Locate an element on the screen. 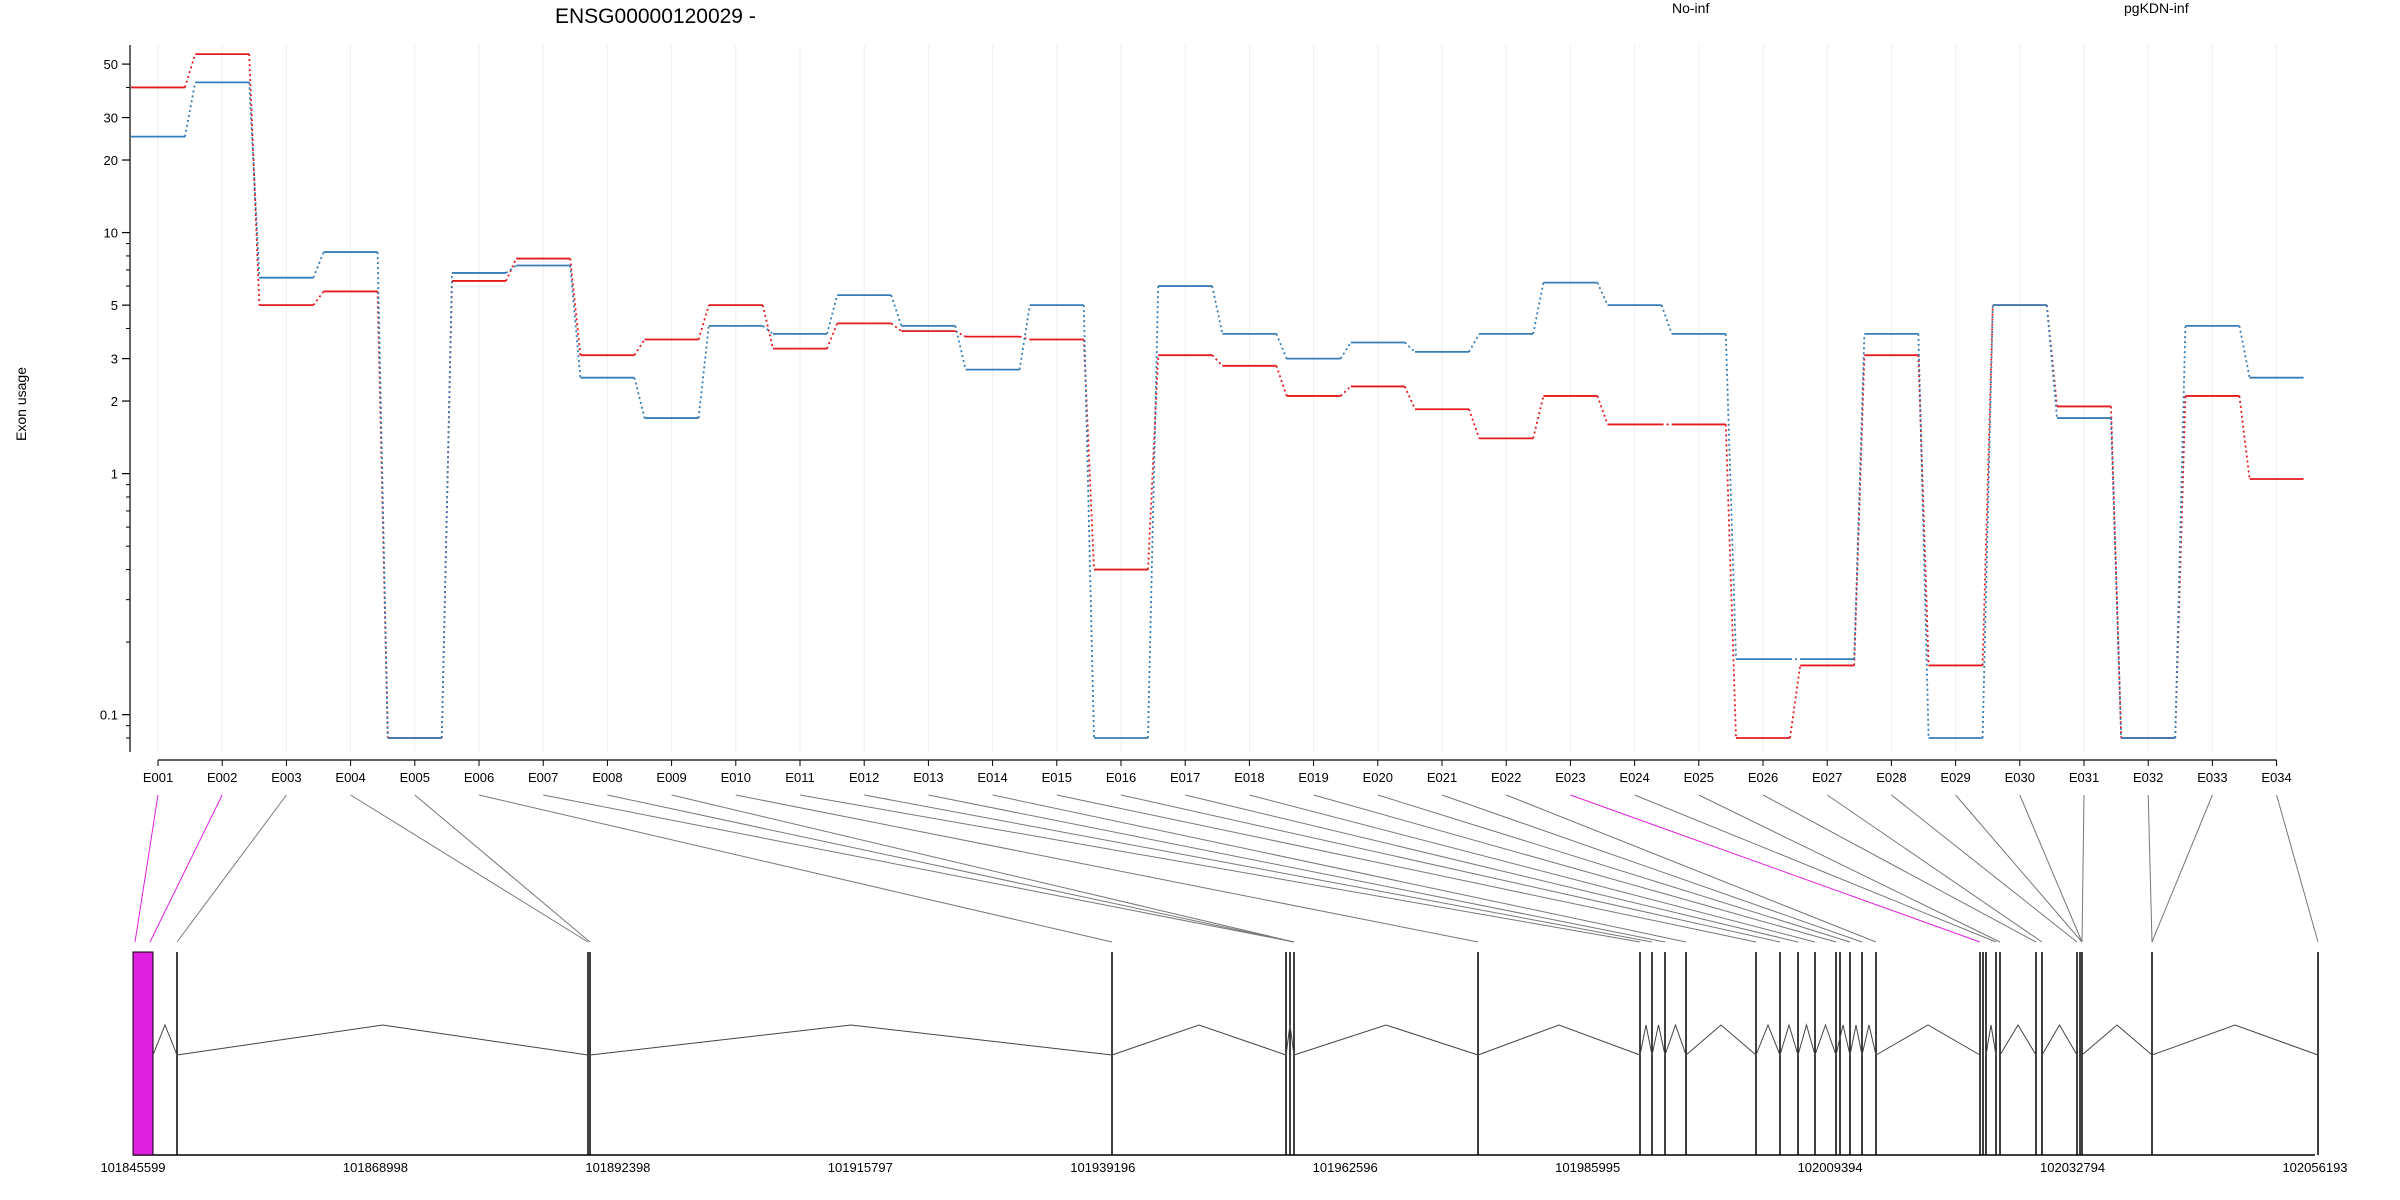 This screenshot has height=1200, width=2400. x-tick-label: E013 is located at coordinates (928, 777).